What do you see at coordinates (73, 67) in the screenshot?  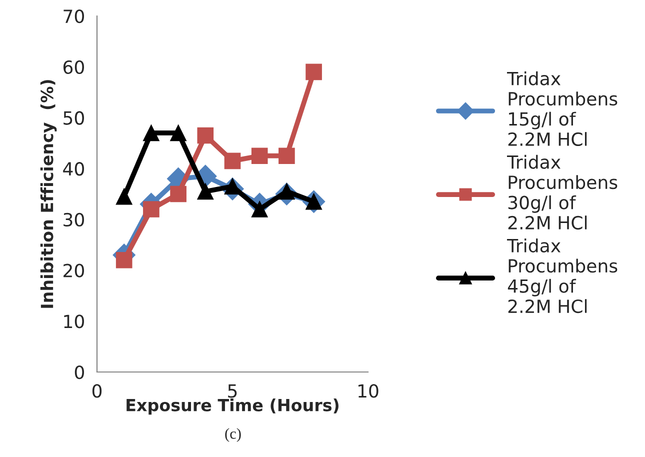 I see `y-tick-label: 60` at bounding box center [73, 67].